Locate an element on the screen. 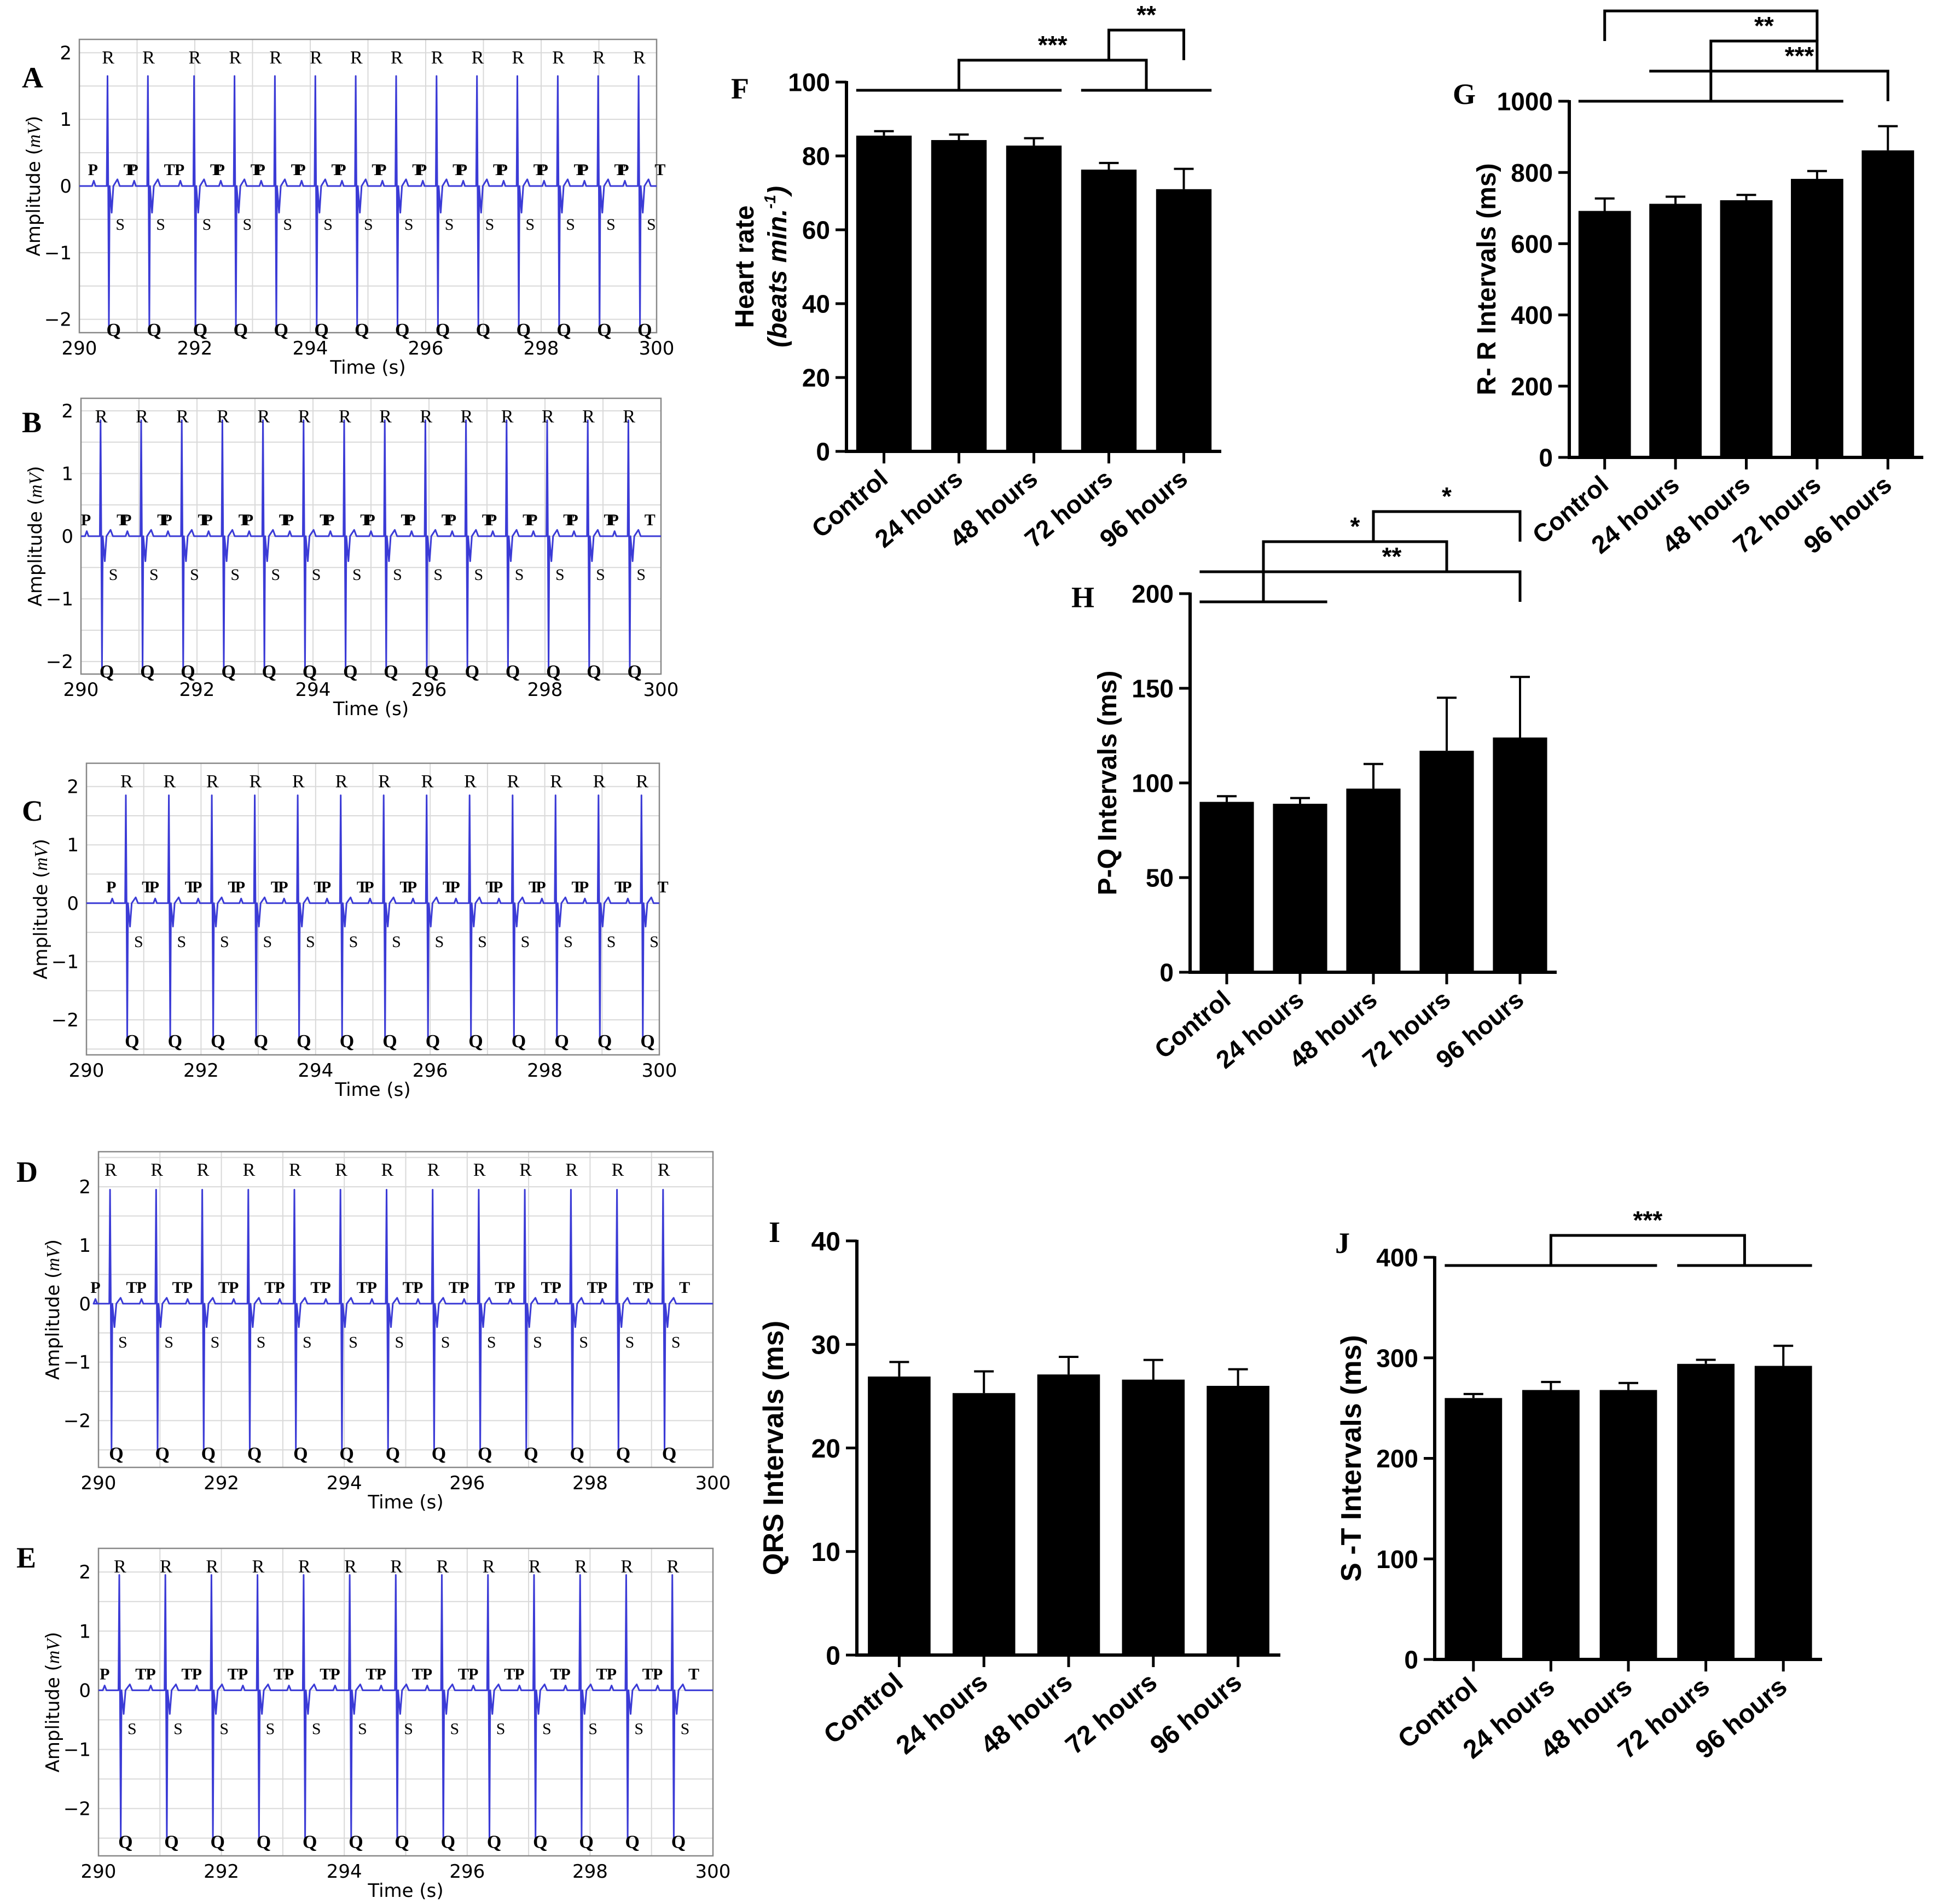  x-tick-label: 72 hours is located at coordinates (1111, 1714).